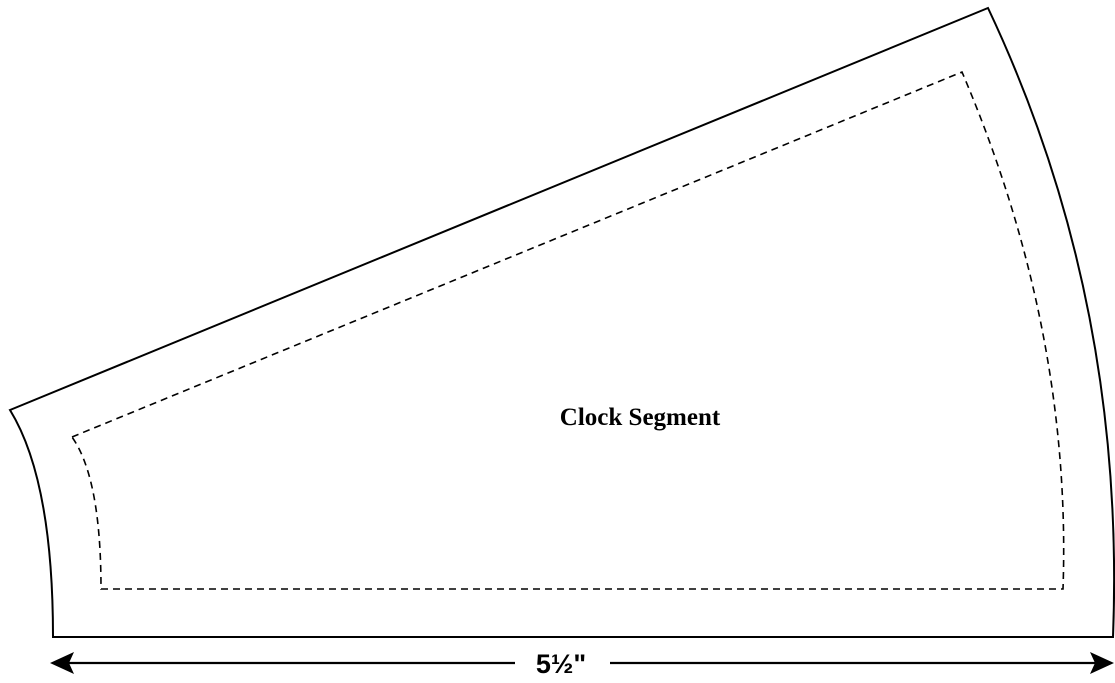 This screenshot has height=683, width=1115. What do you see at coordinates (1102, 663) in the screenshot?
I see `arrow-right-icon` at bounding box center [1102, 663].